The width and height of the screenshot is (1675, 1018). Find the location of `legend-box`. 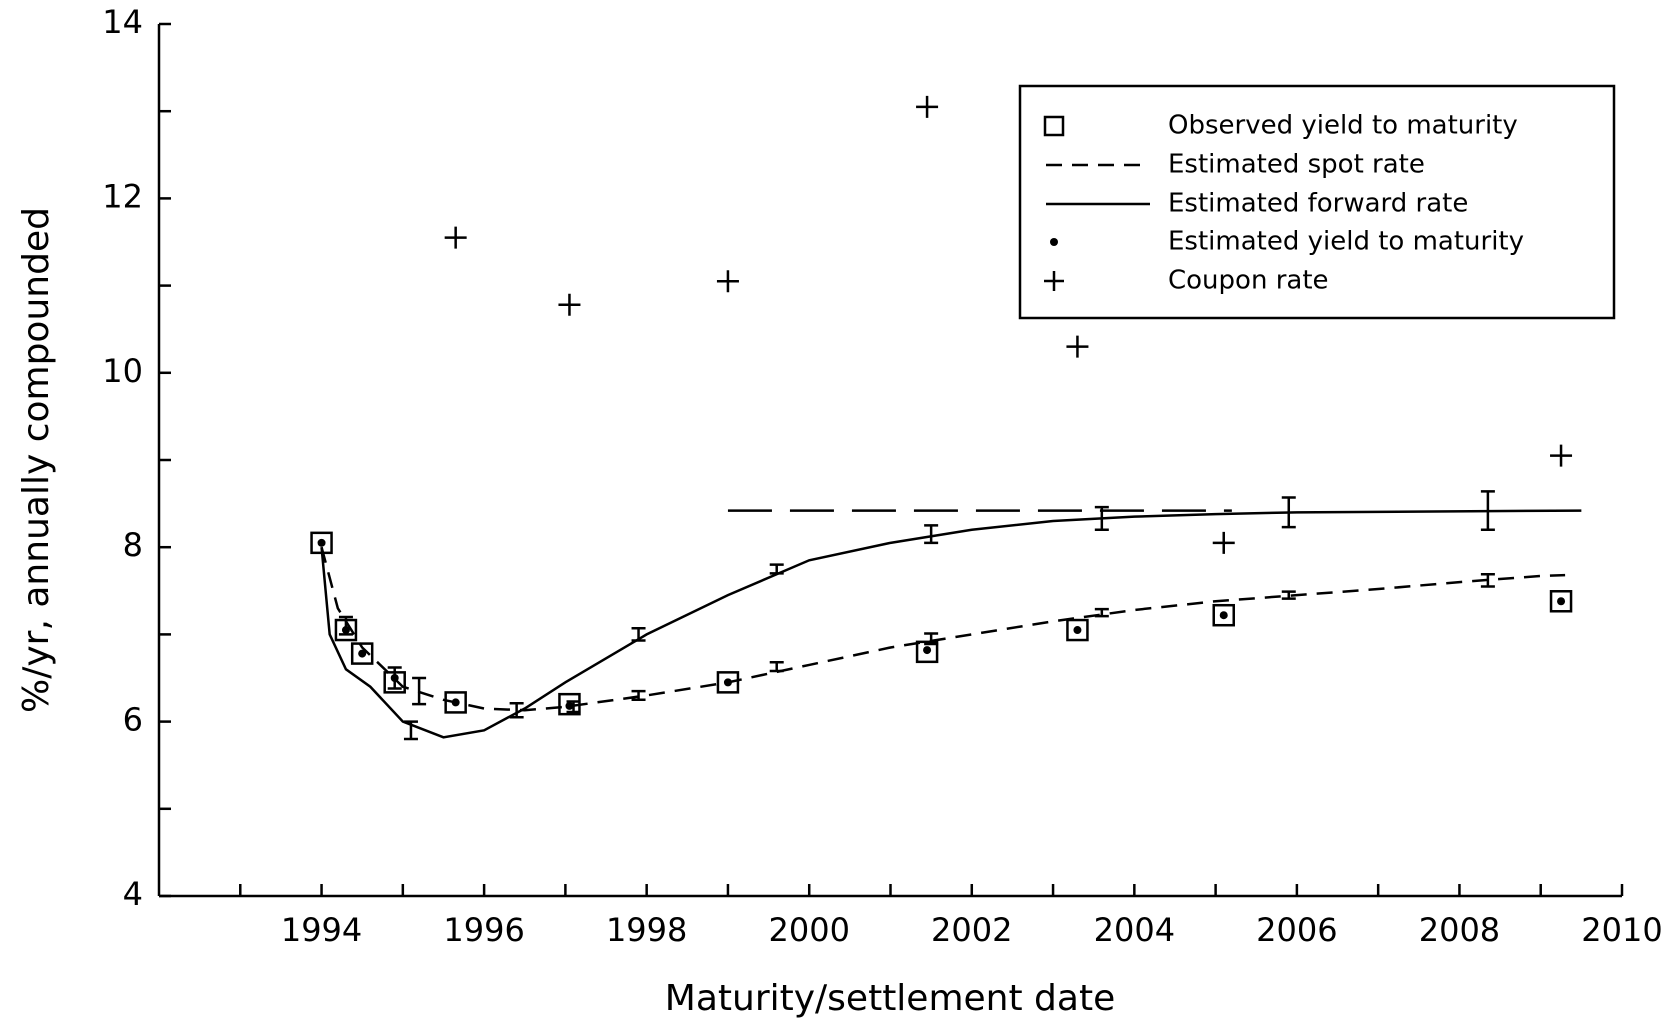

legend-box is located at coordinates (1317, 202).